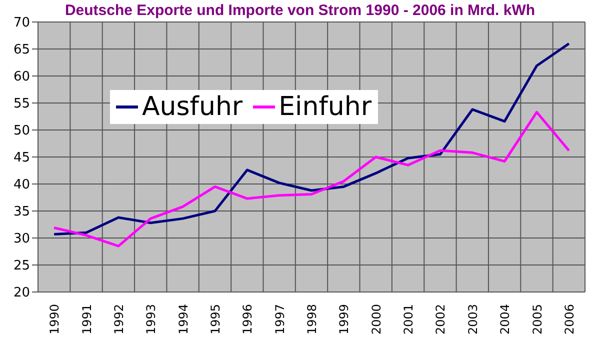 The width and height of the screenshot is (600, 340). I want to click on y-tick-label: 30, so click(21, 239).